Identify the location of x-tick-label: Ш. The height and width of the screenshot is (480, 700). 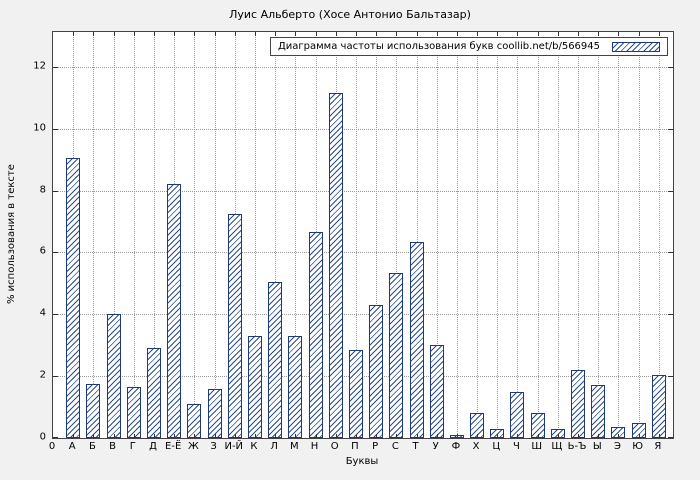
(537, 446).